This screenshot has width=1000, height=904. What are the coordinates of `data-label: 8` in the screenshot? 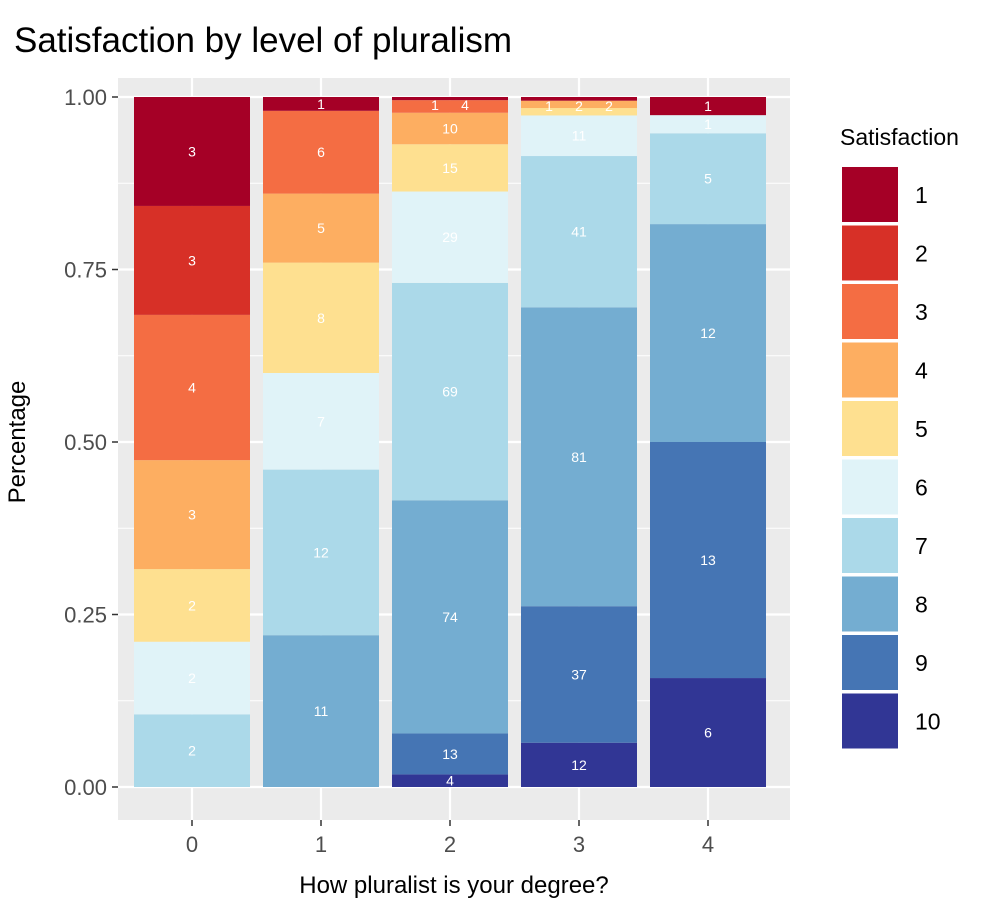 It's located at (321, 318).